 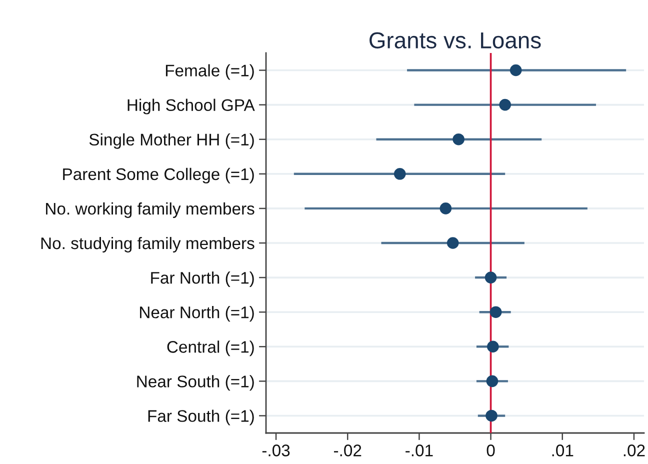 What do you see at coordinates (171, 141) in the screenshot?
I see `y-tick-label: Single Mother HH (=1)` at bounding box center [171, 141].